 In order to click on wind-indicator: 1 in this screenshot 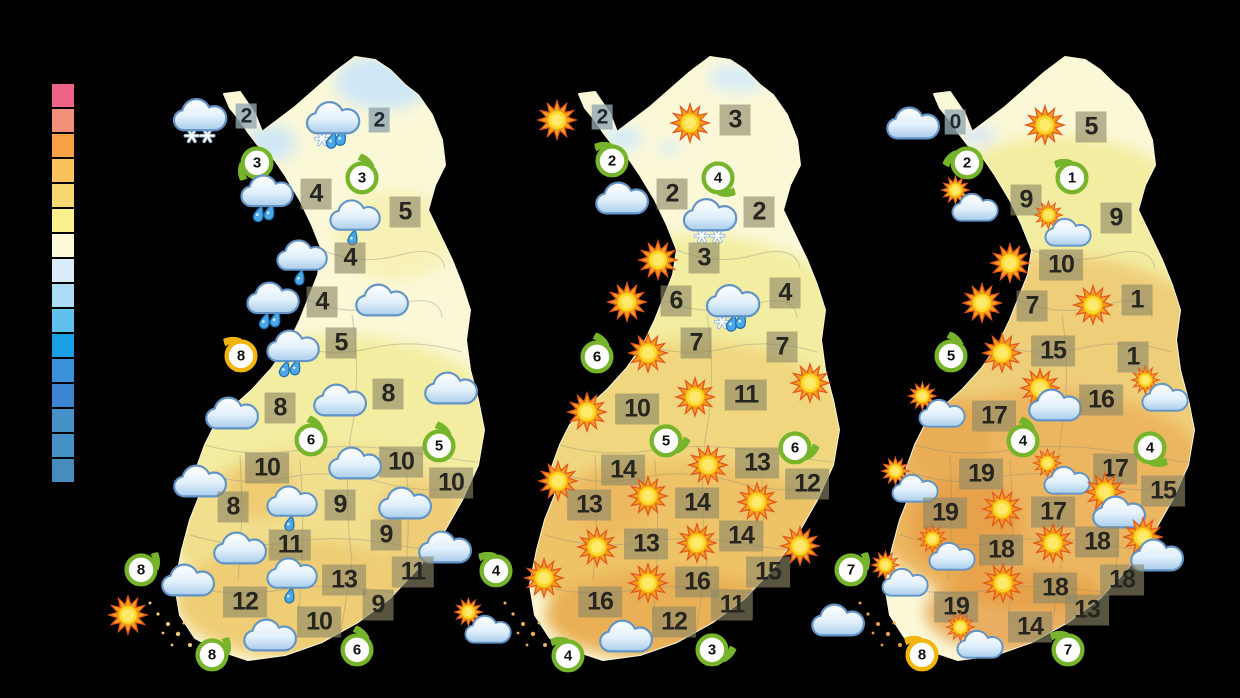, I will do `click(1072, 175)`.